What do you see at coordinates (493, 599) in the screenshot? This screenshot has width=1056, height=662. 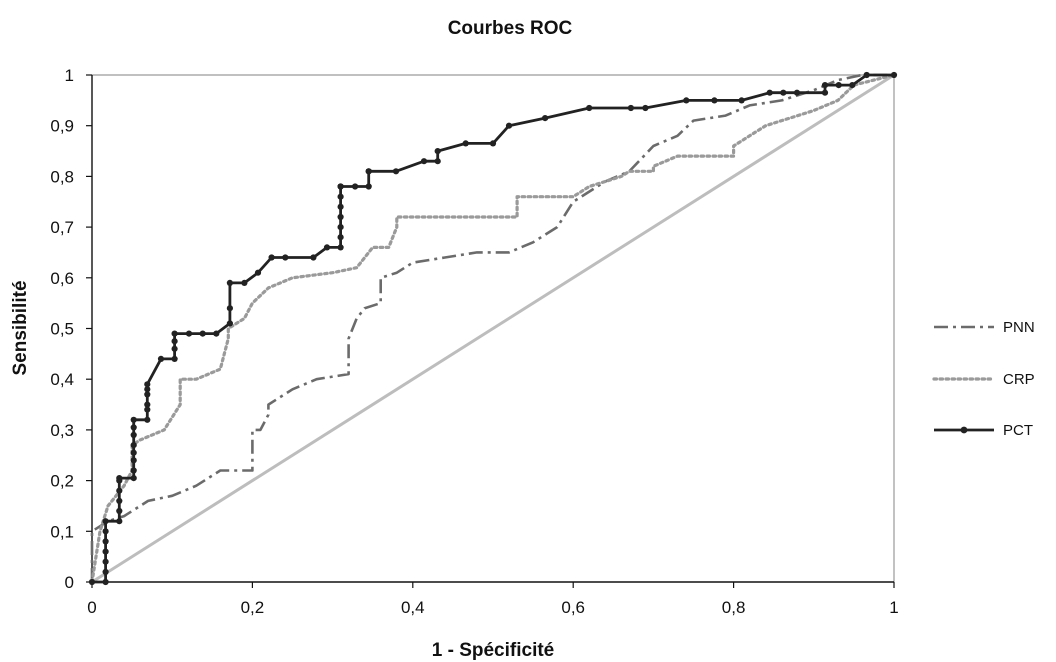 I see `x-axis-ticks: 0 0,2 0,4 0,6 0,8 1` at bounding box center [493, 599].